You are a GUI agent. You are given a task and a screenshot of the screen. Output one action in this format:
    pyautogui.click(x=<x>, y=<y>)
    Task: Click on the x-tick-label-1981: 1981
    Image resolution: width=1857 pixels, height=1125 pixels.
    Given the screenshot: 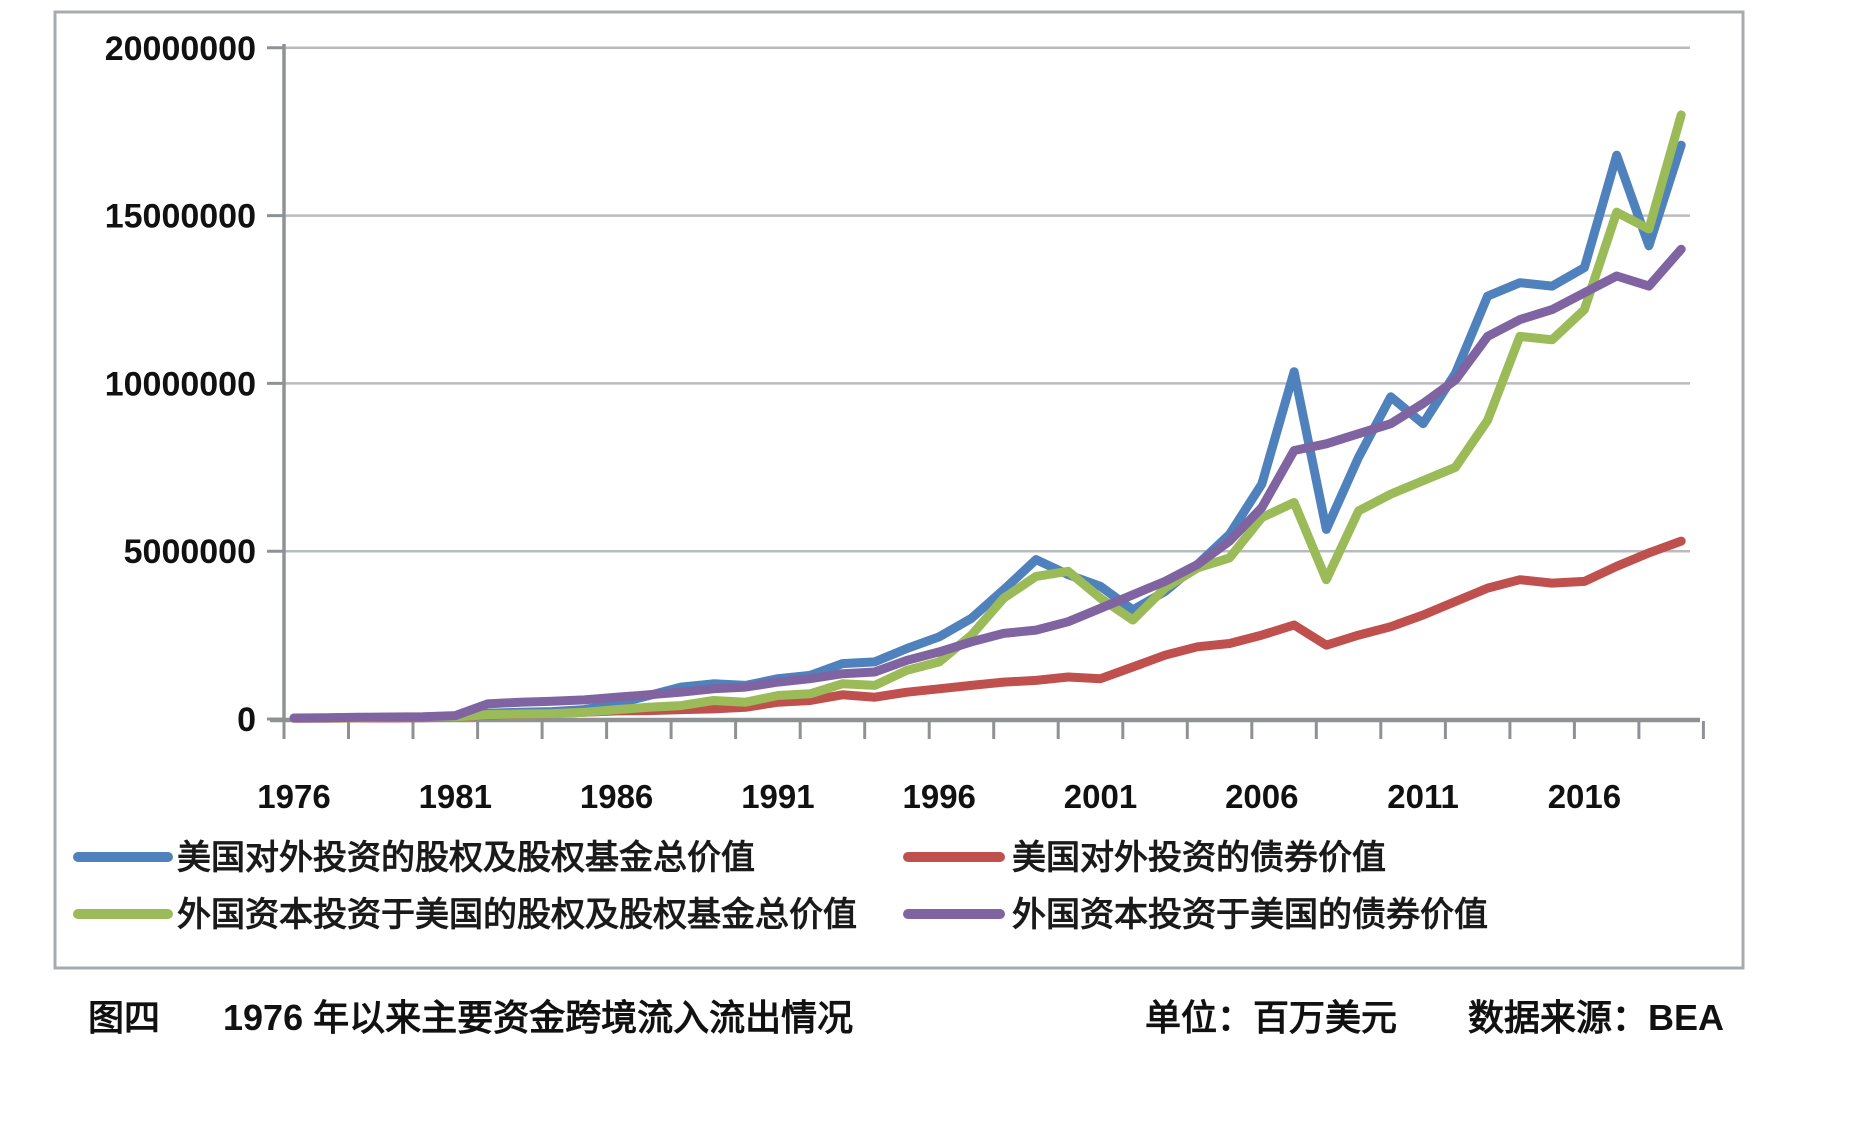 What is the action you would take?
    pyautogui.click(x=455, y=796)
    